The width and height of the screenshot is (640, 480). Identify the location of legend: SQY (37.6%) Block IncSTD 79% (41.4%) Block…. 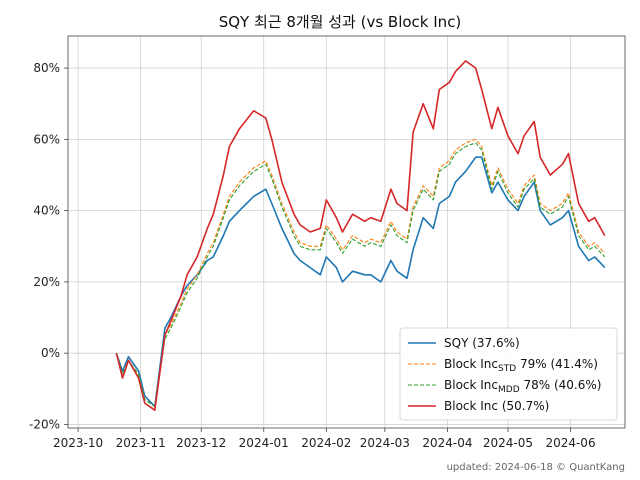
(508, 374).